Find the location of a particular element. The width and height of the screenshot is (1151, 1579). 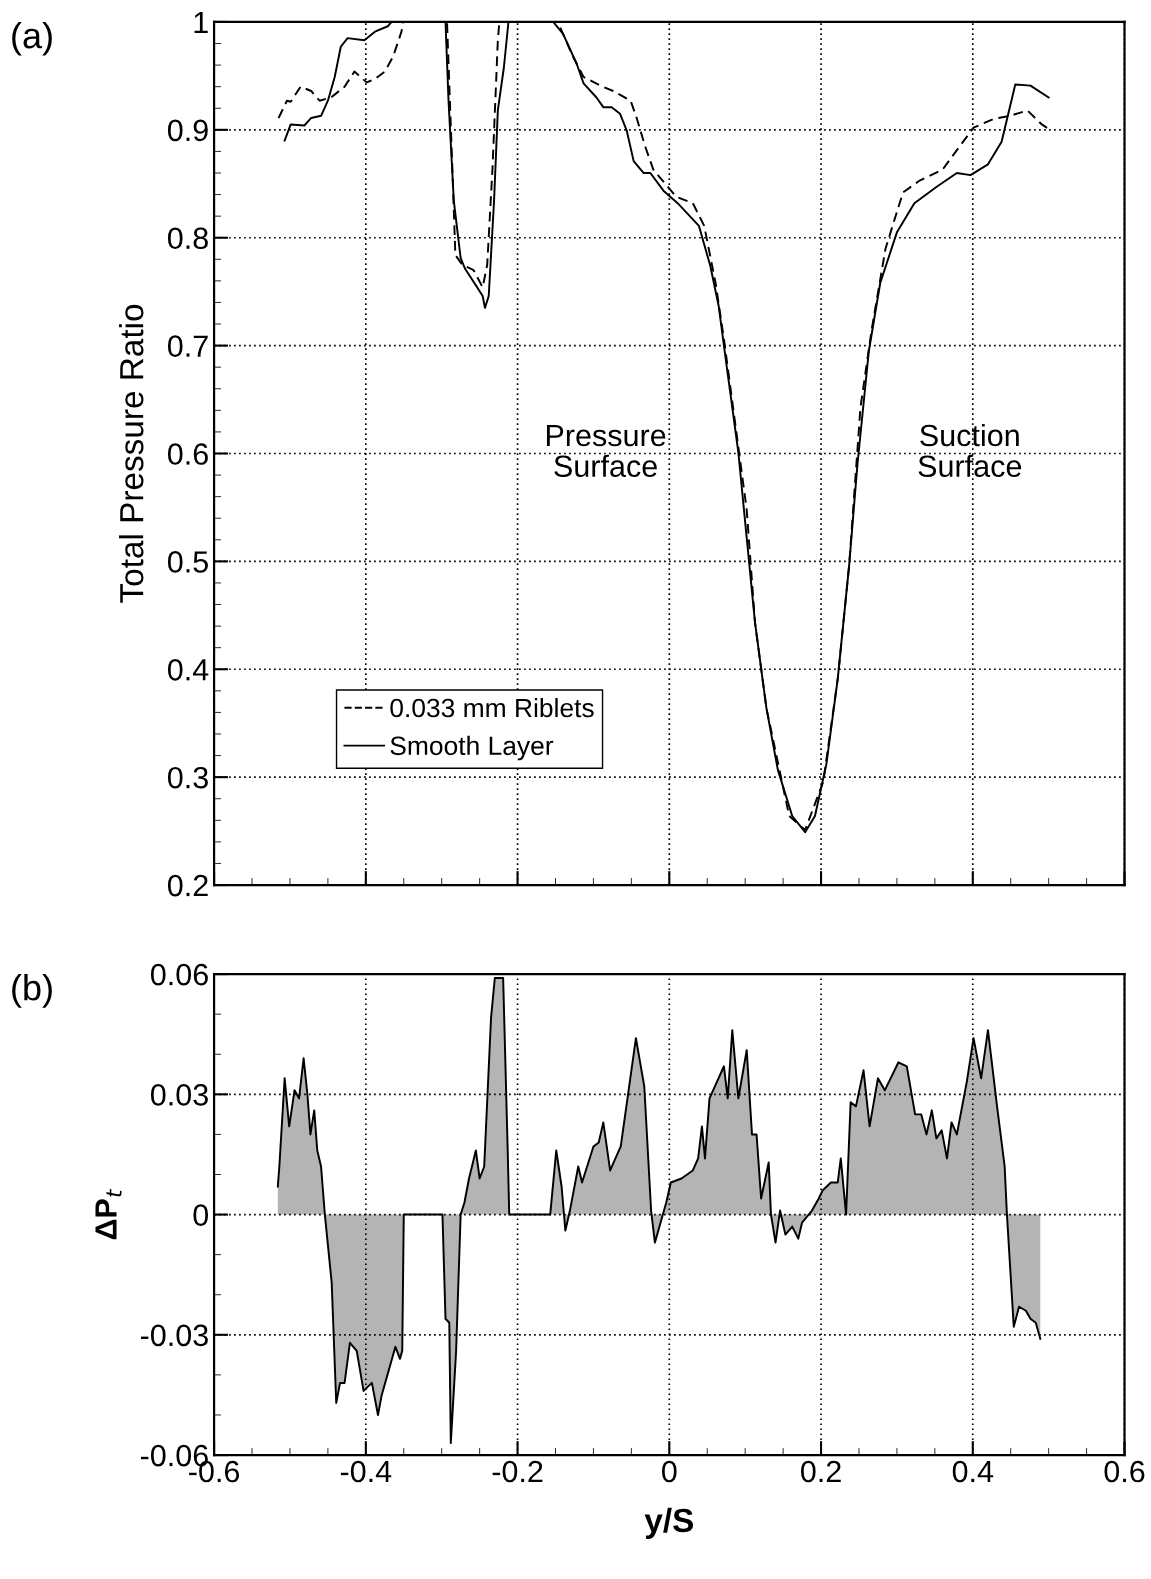

y-axis-title: Total Pressure Ratio is located at coordinates (131, 453).